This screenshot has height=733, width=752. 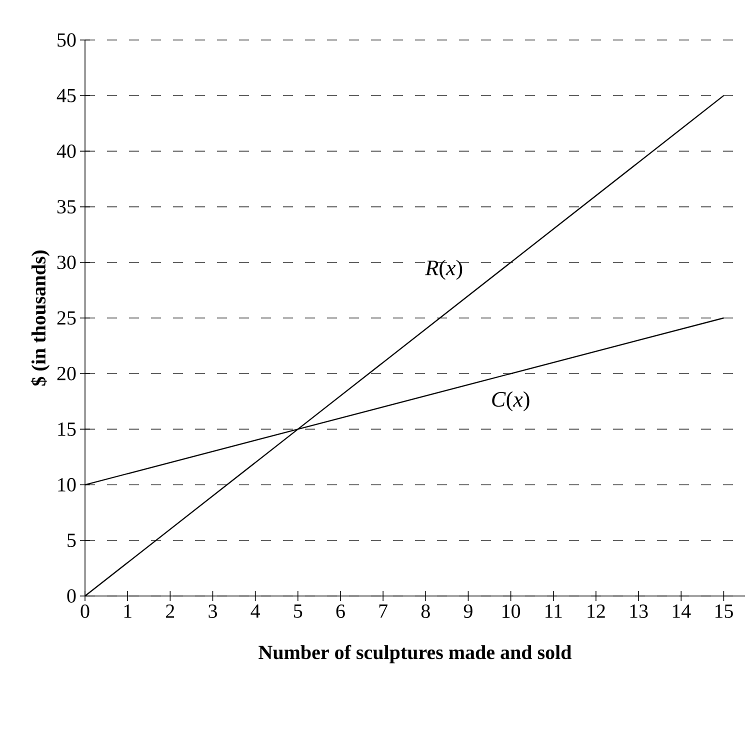 I want to click on x-tick-label: 6, so click(x=340, y=611).